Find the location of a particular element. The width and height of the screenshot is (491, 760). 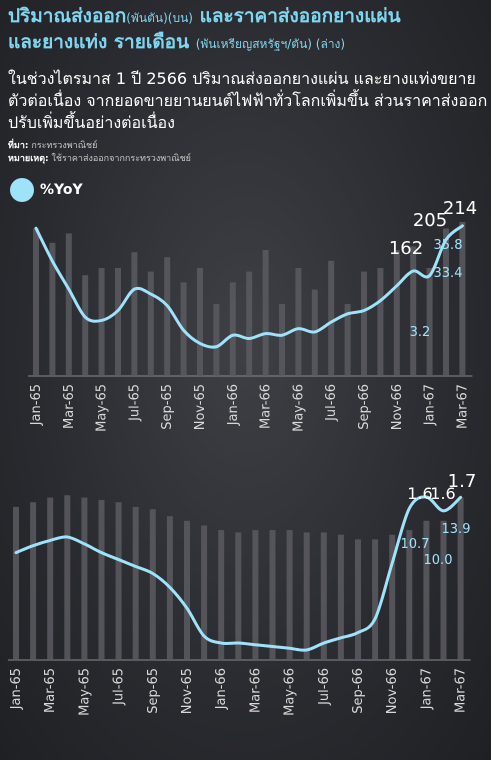

chart1-data-label: 10.0 is located at coordinates (438, 560).